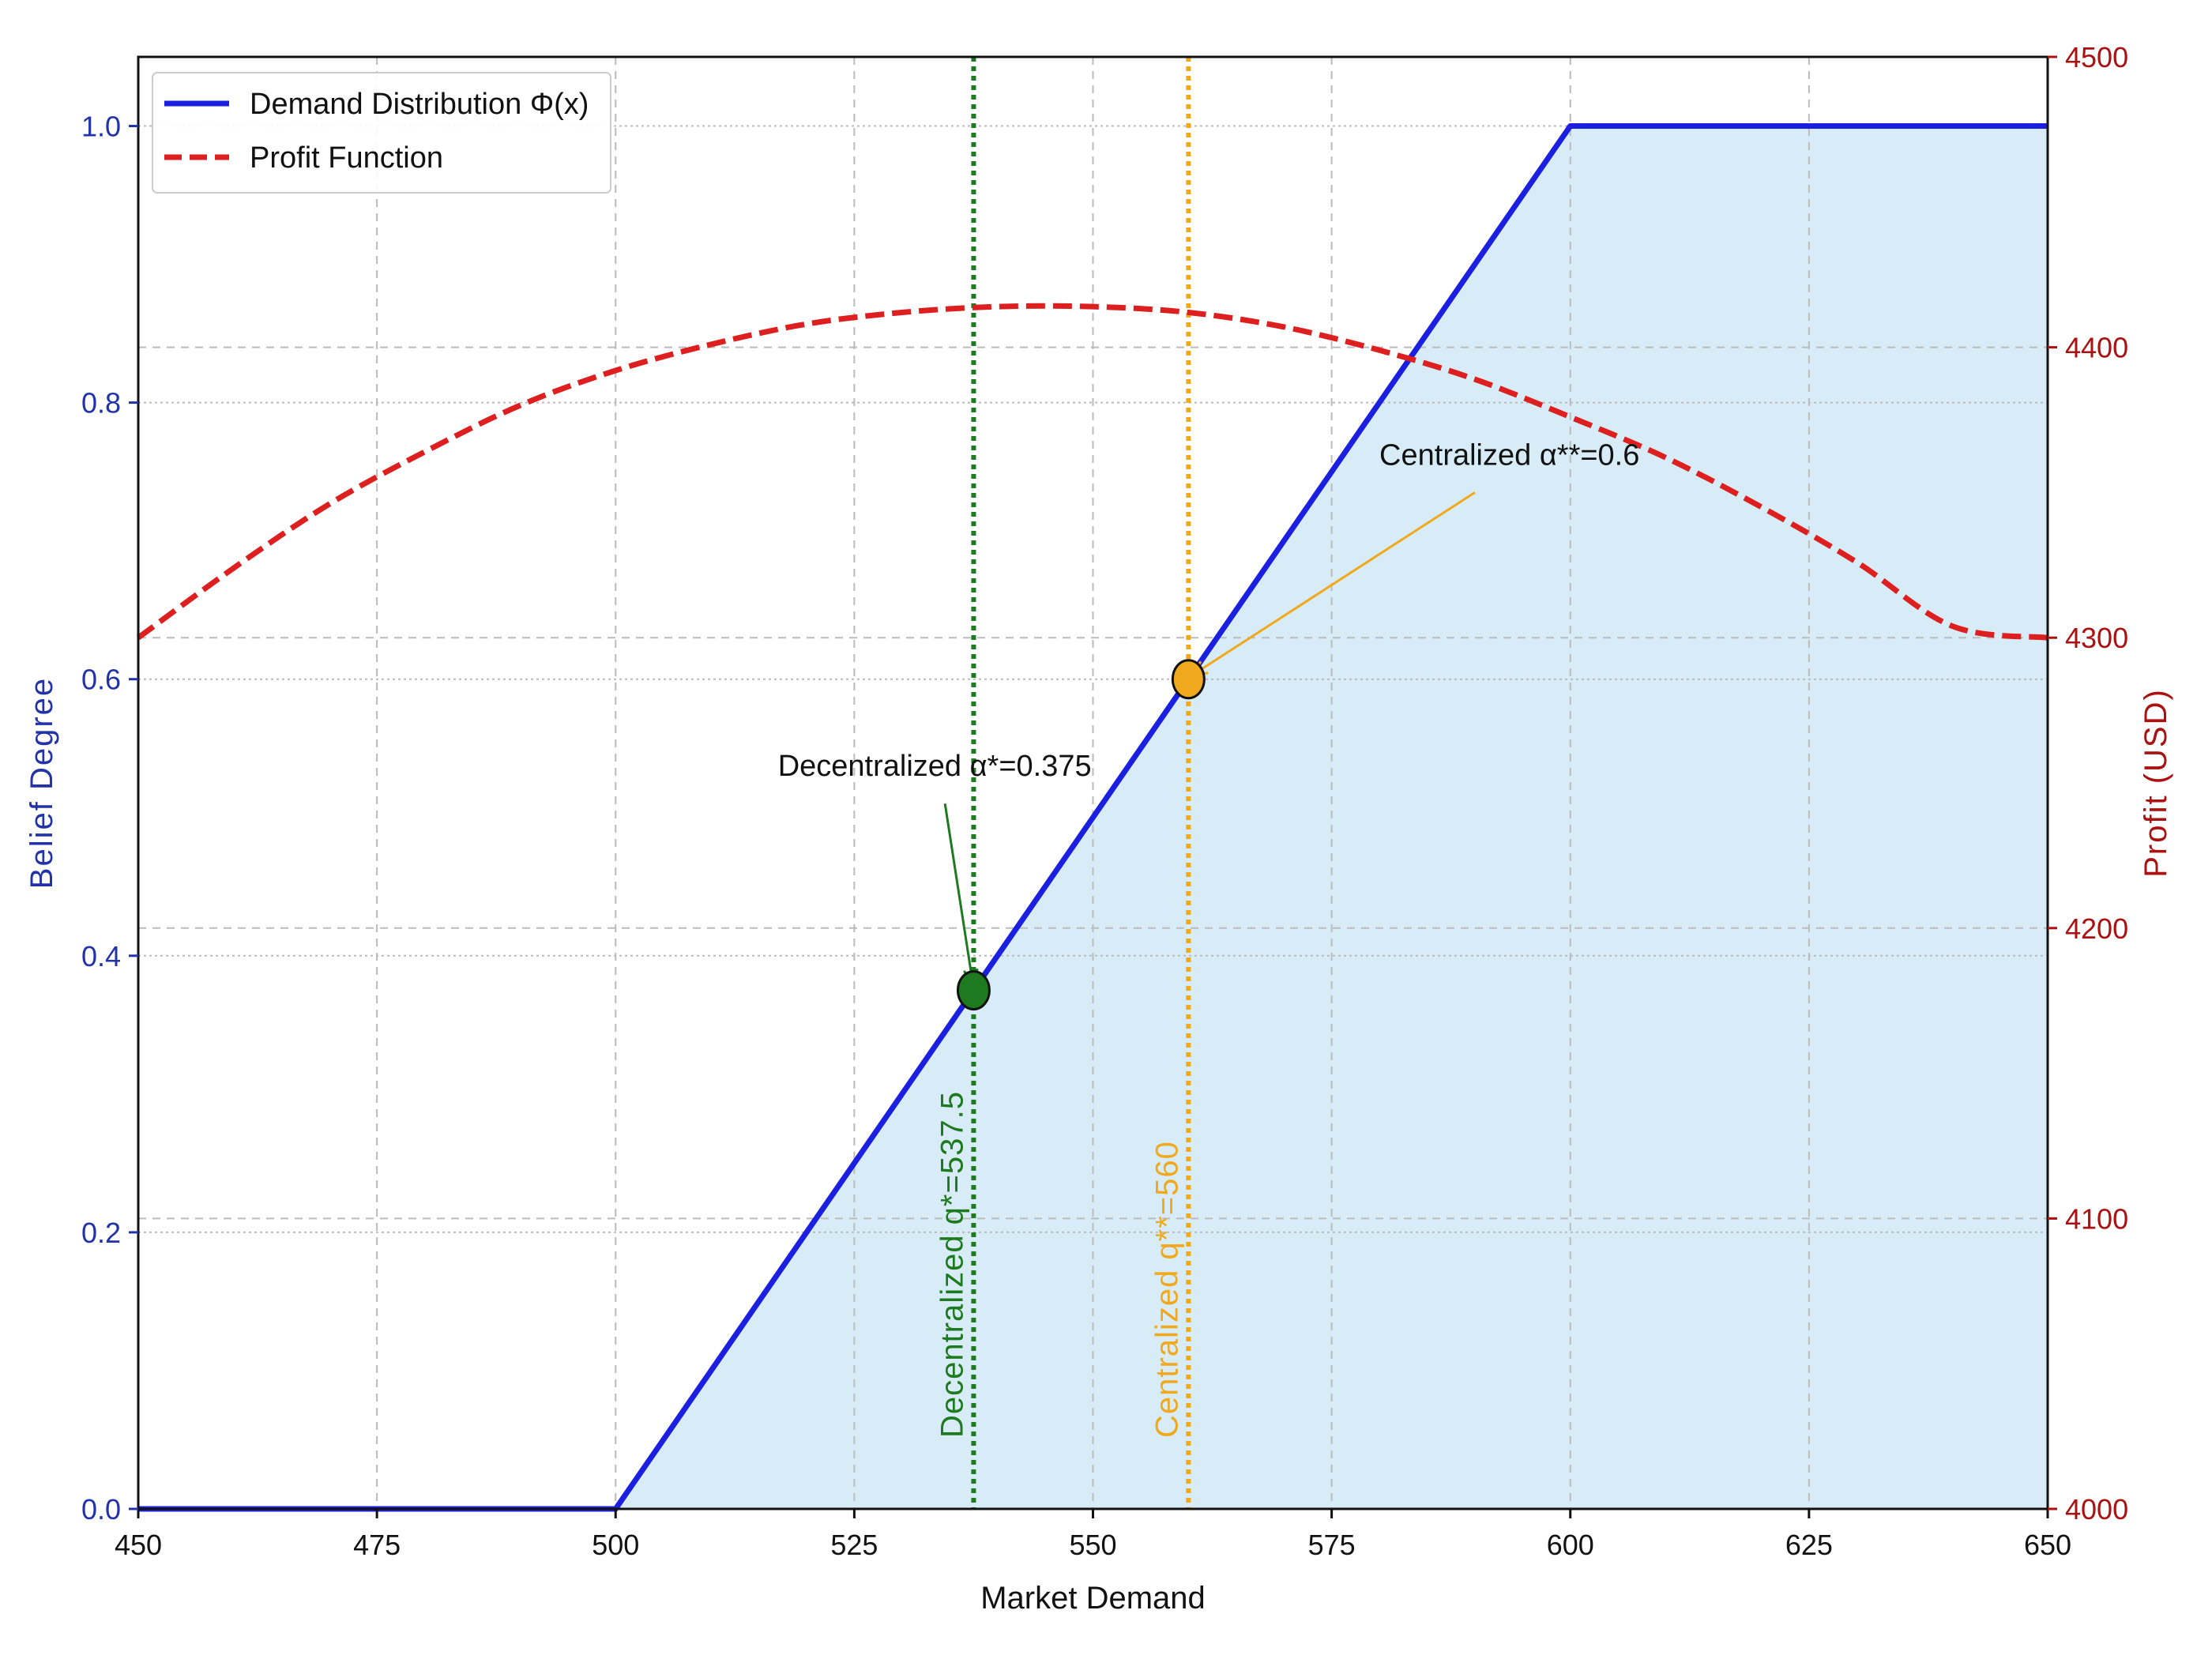 The width and height of the screenshot is (2212, 1659). I want to click on y2-tick-label: 4100, so click(2097, 1219).